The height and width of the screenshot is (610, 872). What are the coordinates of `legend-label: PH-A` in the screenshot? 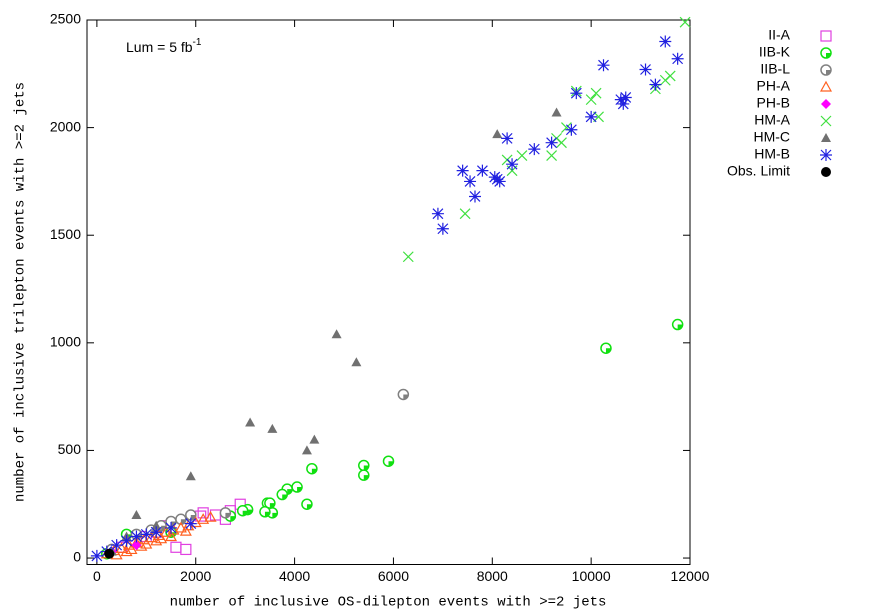 It's located at (774, 86).